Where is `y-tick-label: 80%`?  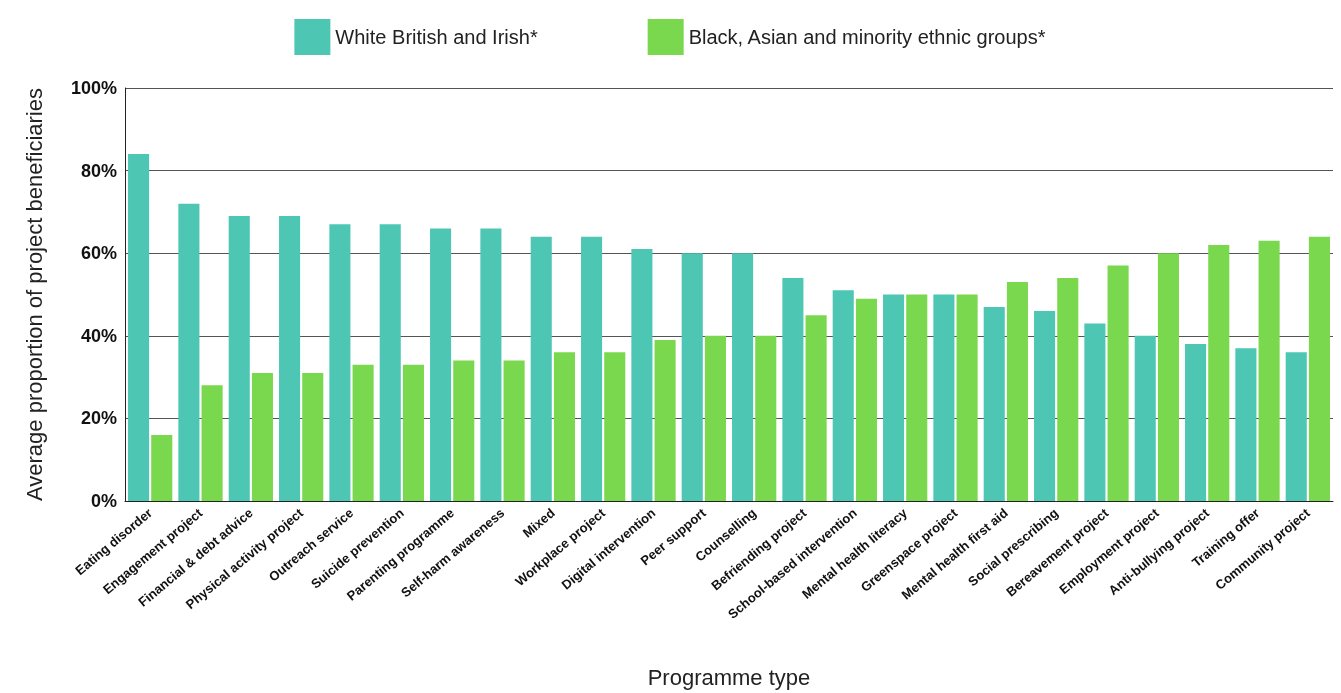
y-tick-label: 80% is located at coordinates (98, 170).